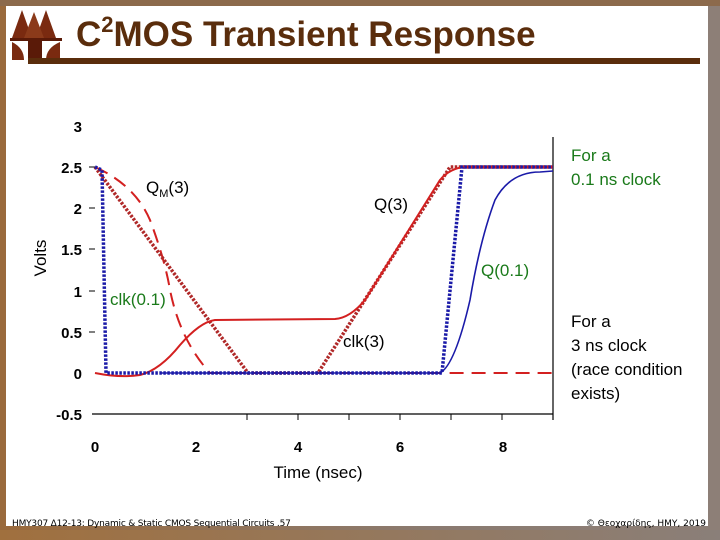 The width and height of the screenshot is (720, 540). What do you see at coordinates (317, 472) in the screenshot?
I see `x-axis-label: Time (nsec)` at bounding box center [317, 472].